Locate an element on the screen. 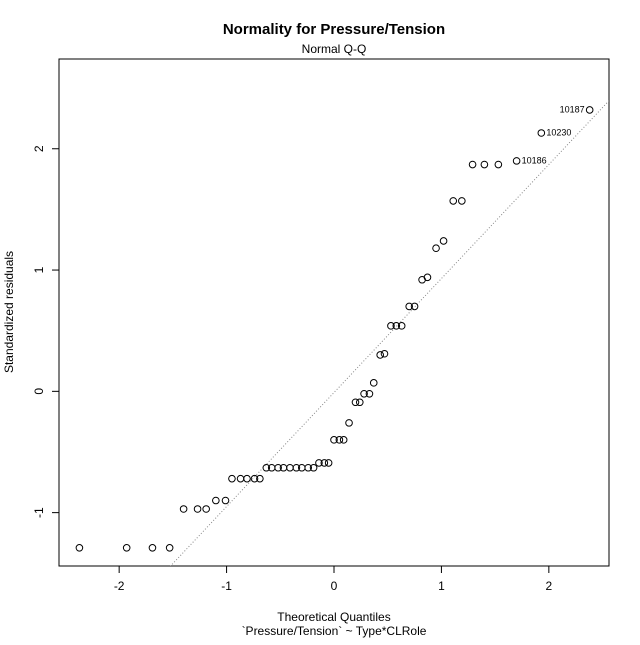 Image resolution: width=640 pixels, height=645 pixels. chart-subtitle: Normal Q-Q is located at coordinates (334, 49).